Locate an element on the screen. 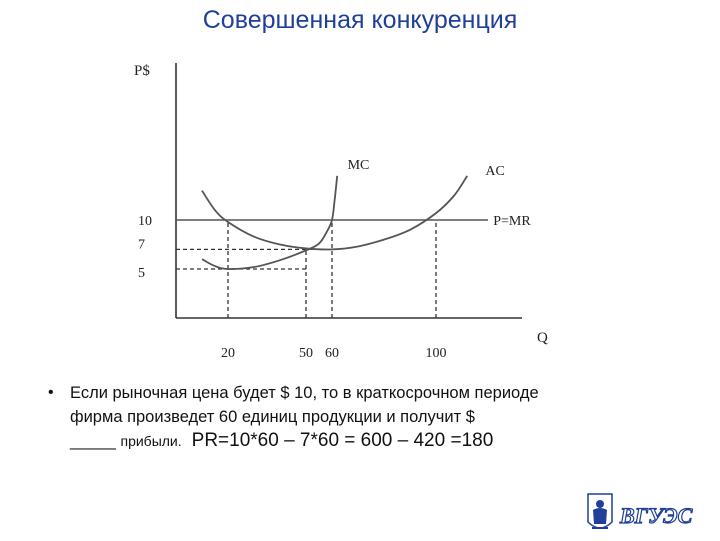 This screenshot has width=720, height=541. logo-emblem-icon is located at coordinates (600, 511).